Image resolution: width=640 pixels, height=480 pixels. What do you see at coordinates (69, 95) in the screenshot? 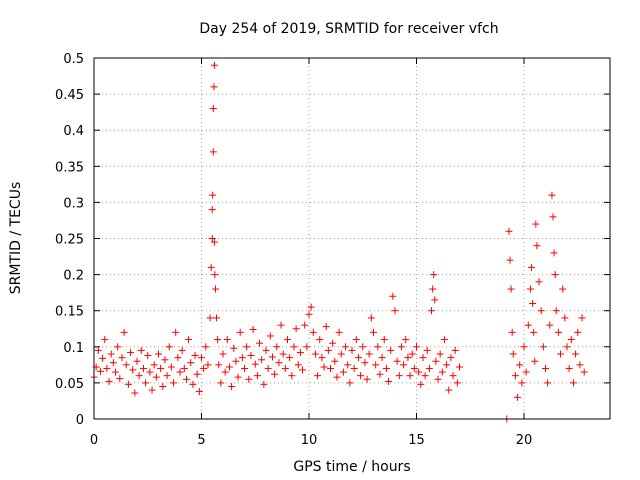
I see `y-tick-label: 0.45` at bounding box center [69, 95].